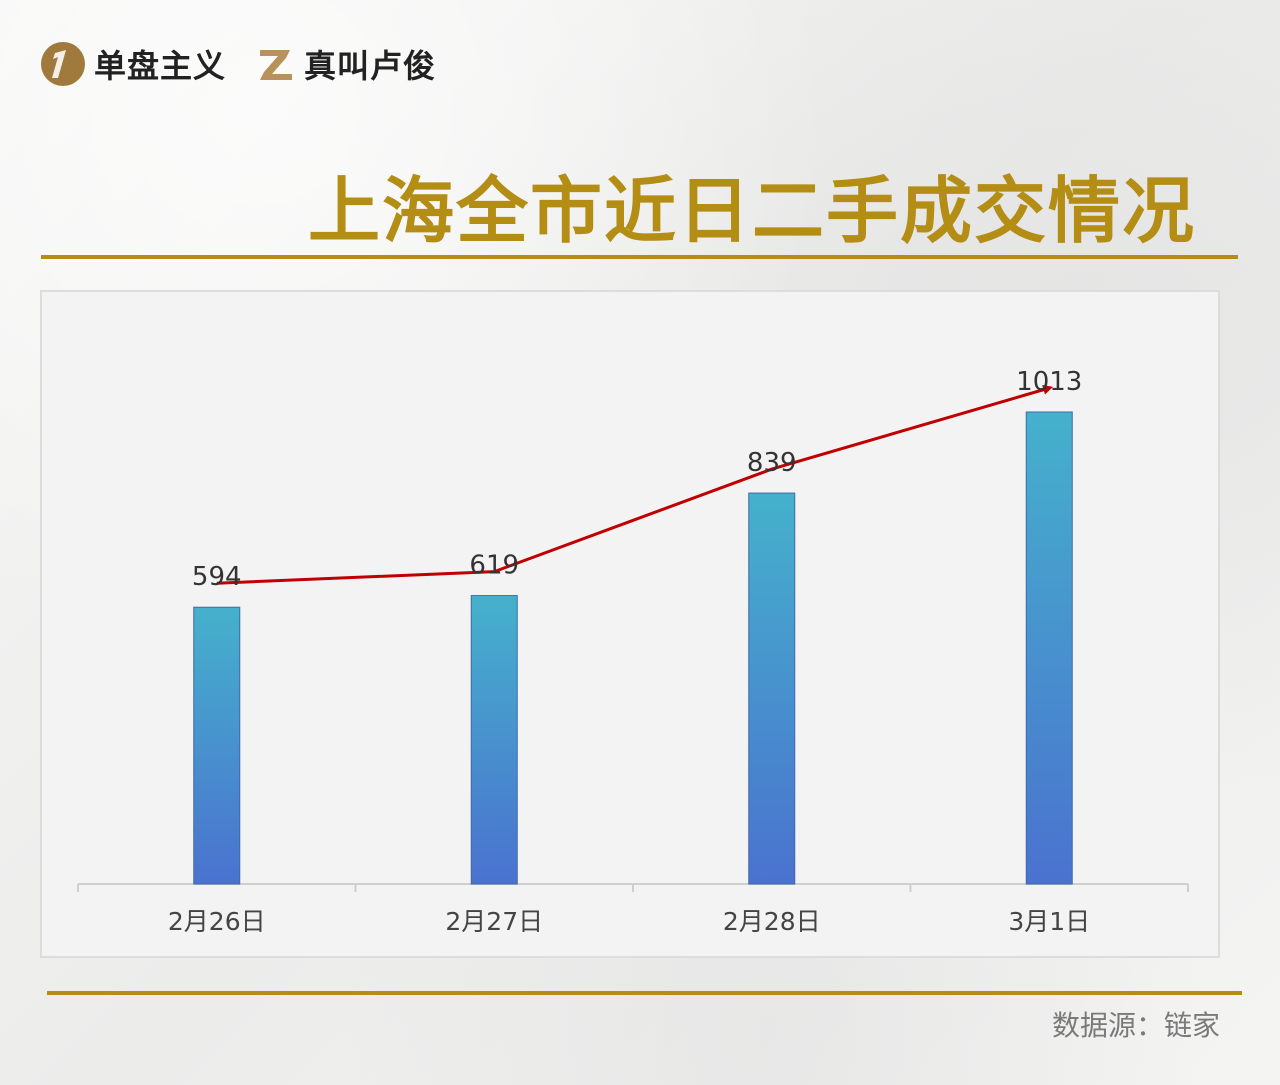  I want to click on top-divider, so click(639, 257).